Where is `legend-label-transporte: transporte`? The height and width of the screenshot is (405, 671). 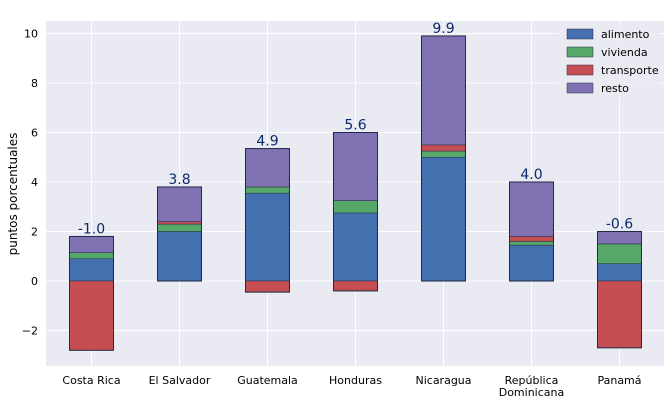 legend-label-transporte: transporte is located at coordinates (630, 70).